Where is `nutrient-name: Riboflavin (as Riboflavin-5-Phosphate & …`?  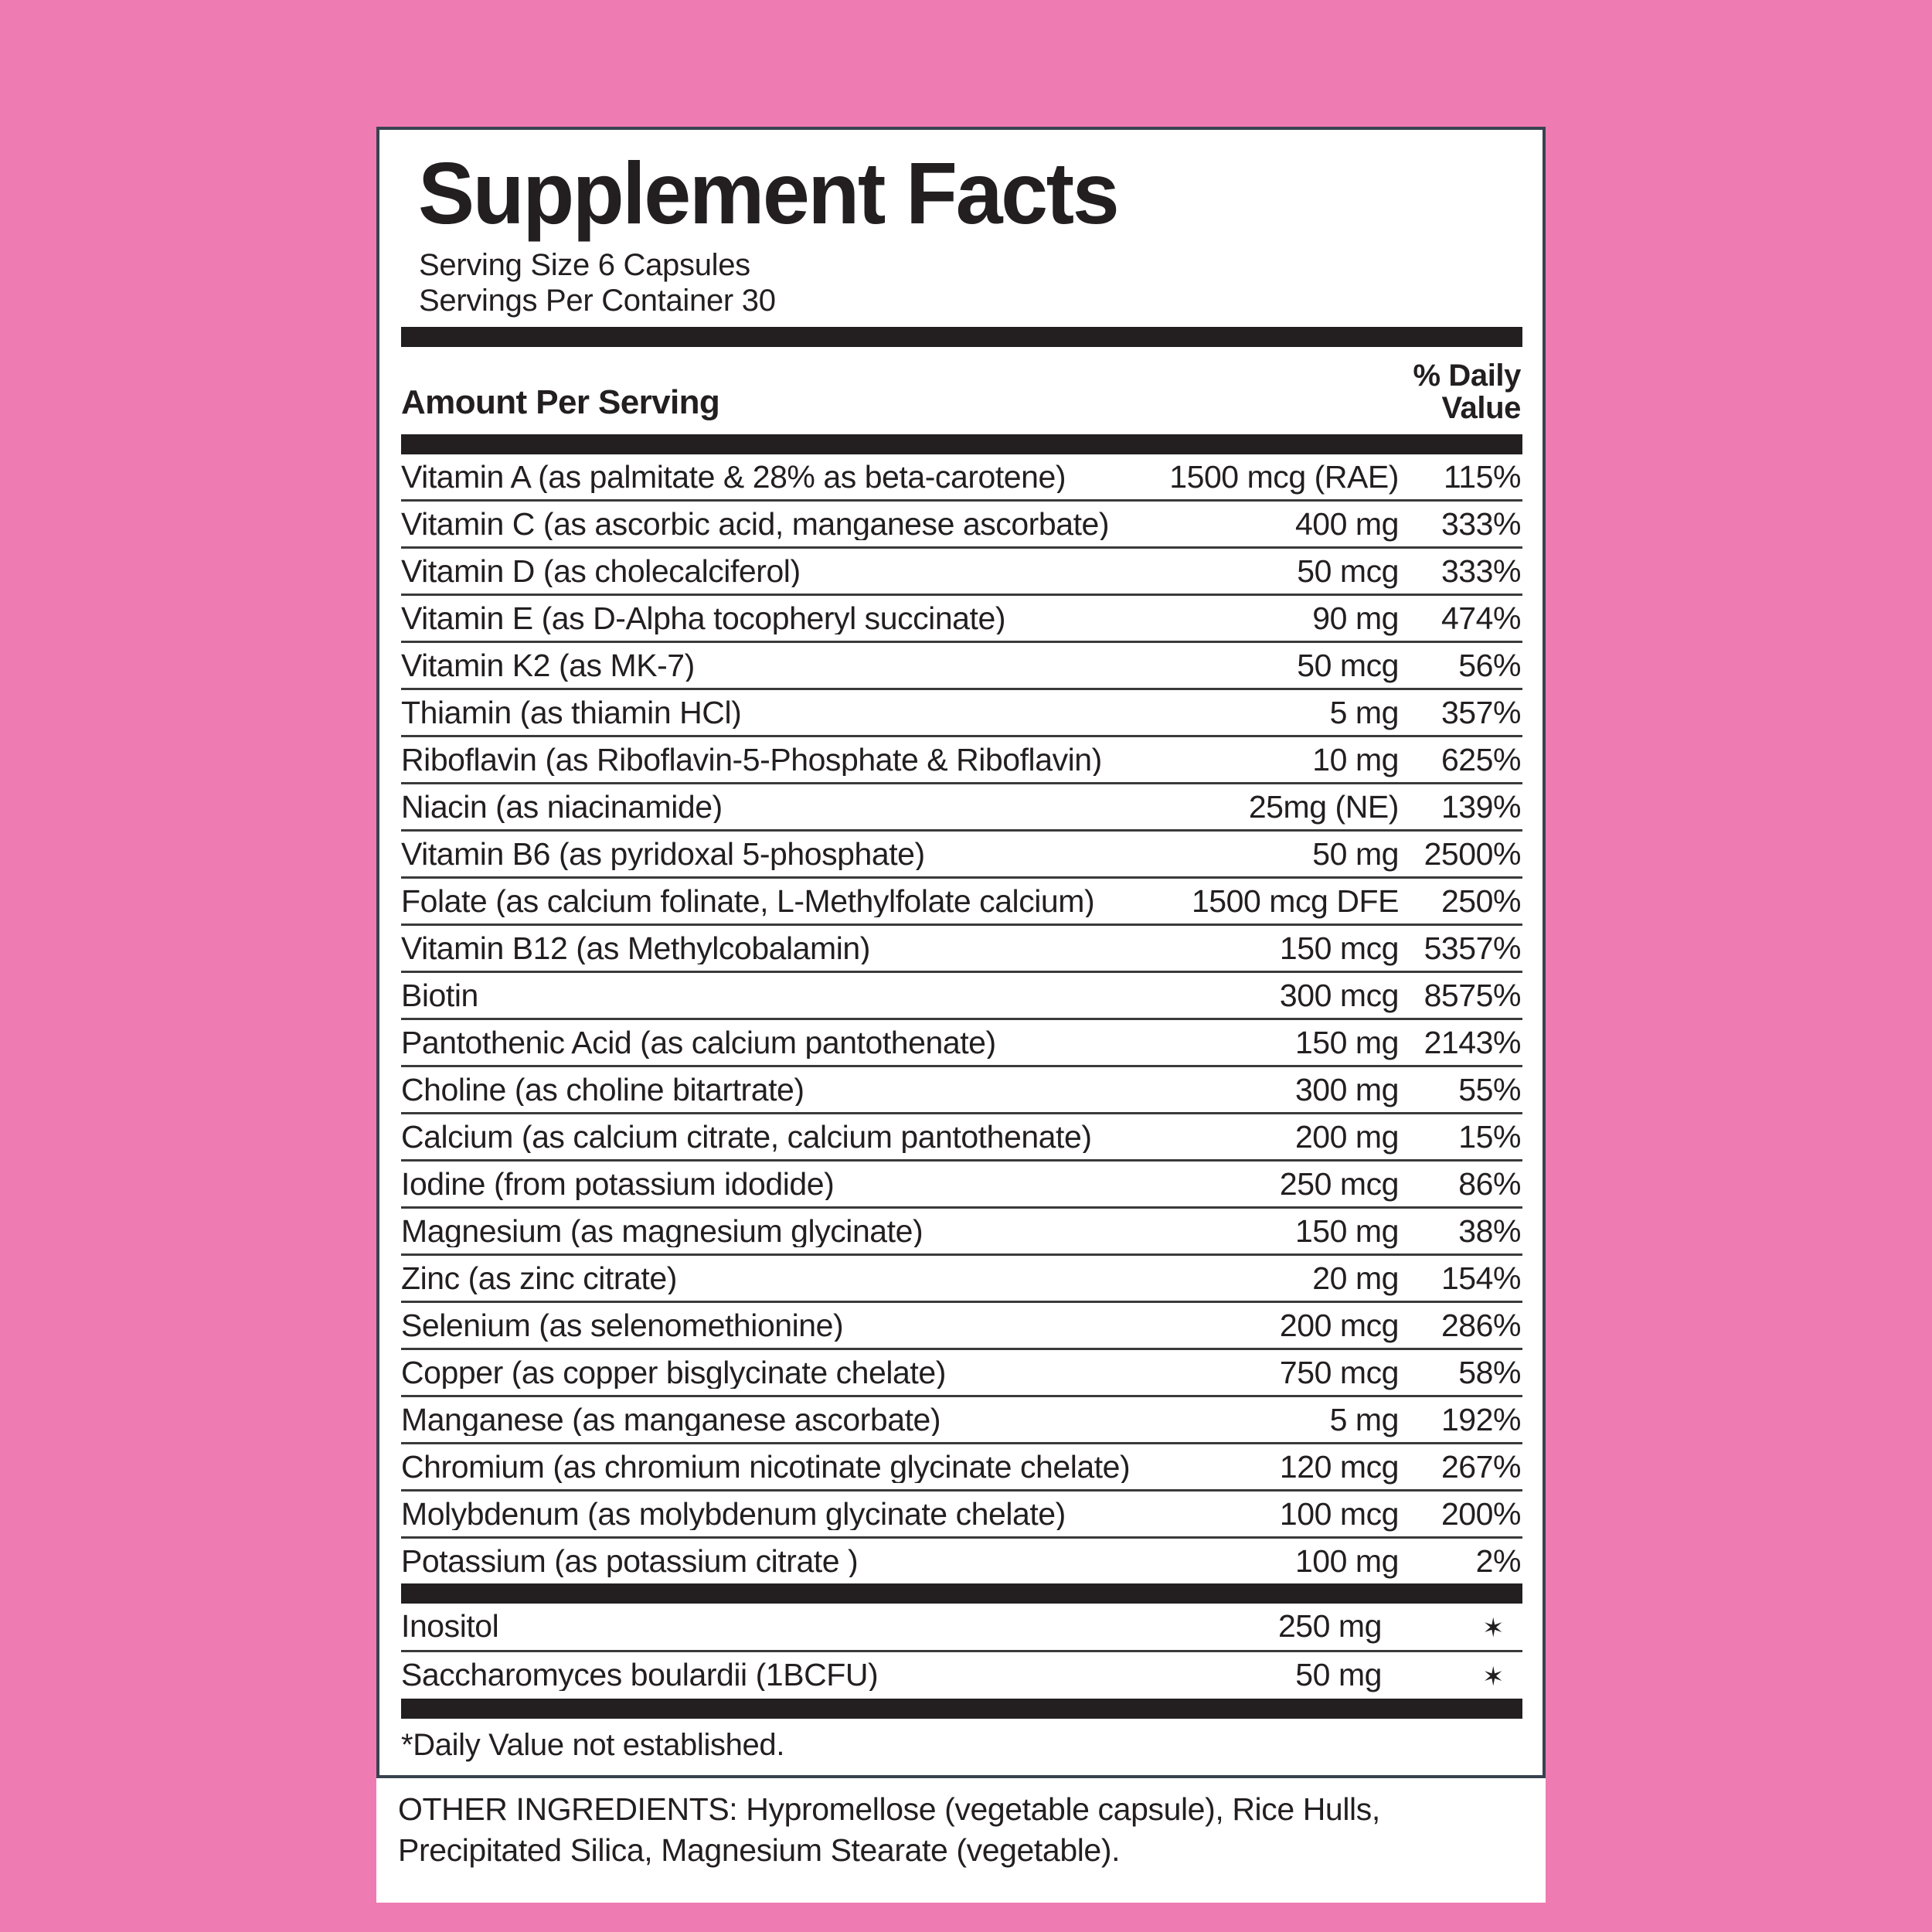
nutrient-name: Riboflavin (as Riboflavin-5-Phosphate & … is located at coordinates (752, 760).